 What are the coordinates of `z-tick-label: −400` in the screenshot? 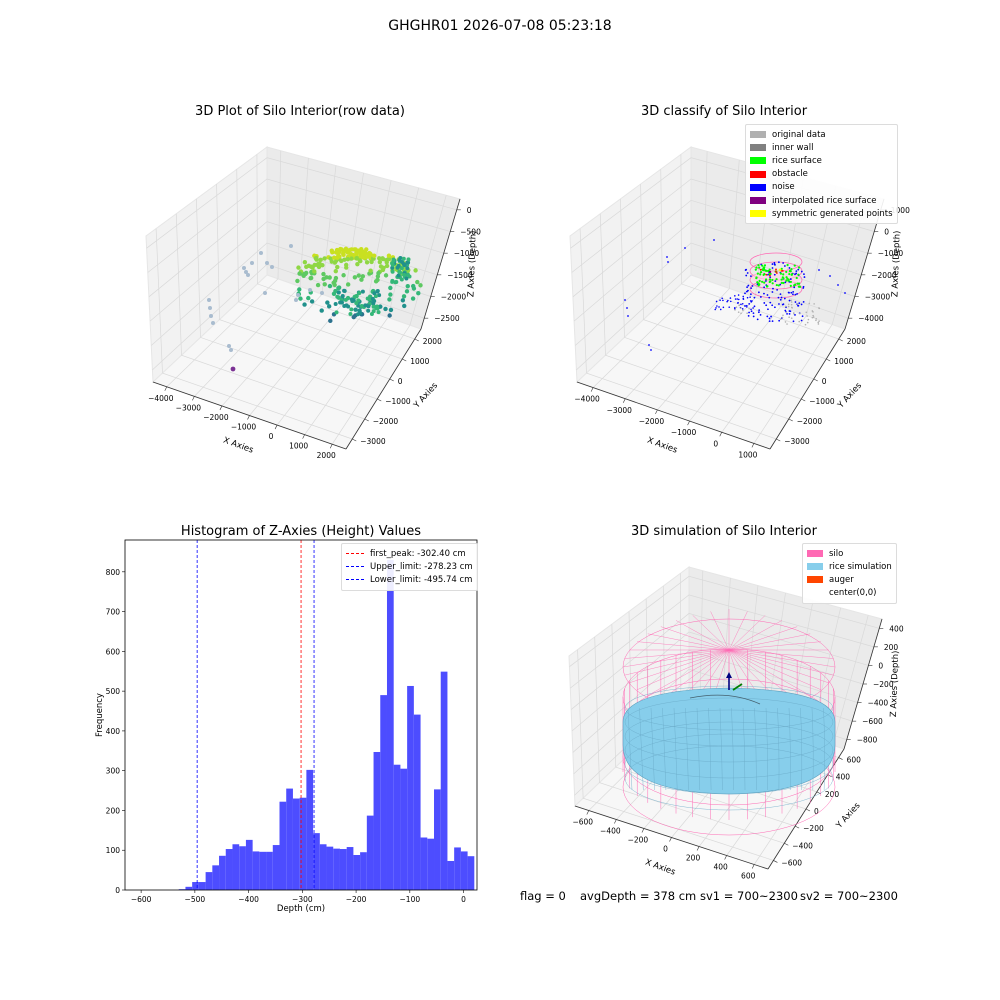 It's located at (878, 703).